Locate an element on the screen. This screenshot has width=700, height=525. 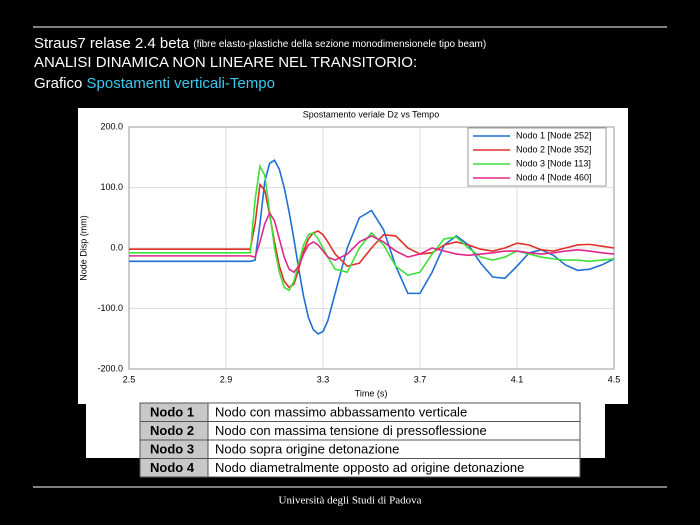
footer: Università degli Studi di Padova is located at coordinates (350, 501).